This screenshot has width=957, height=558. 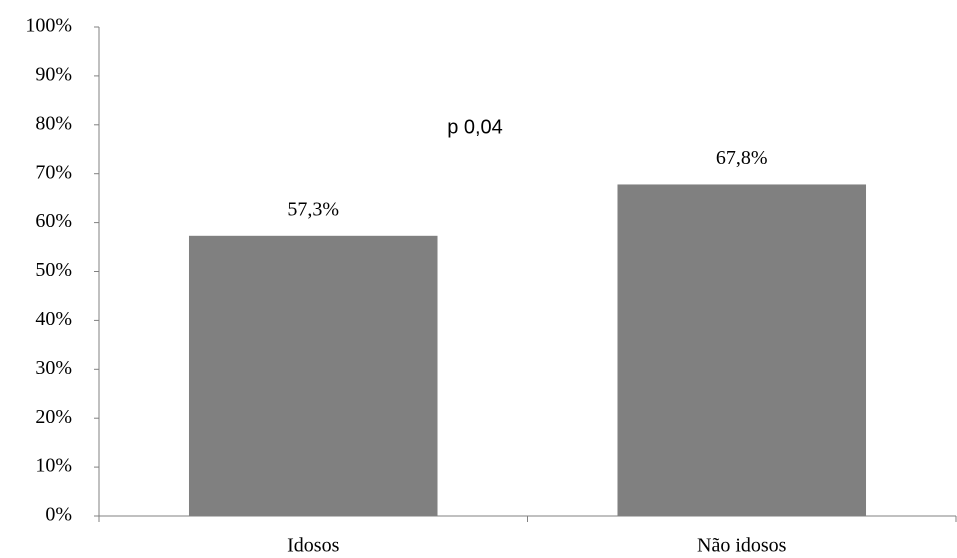 What do you see at coordinates (58, 515) in the screenshot?
I see `y-tick-label: 0%` at bounding box center [58, 515].